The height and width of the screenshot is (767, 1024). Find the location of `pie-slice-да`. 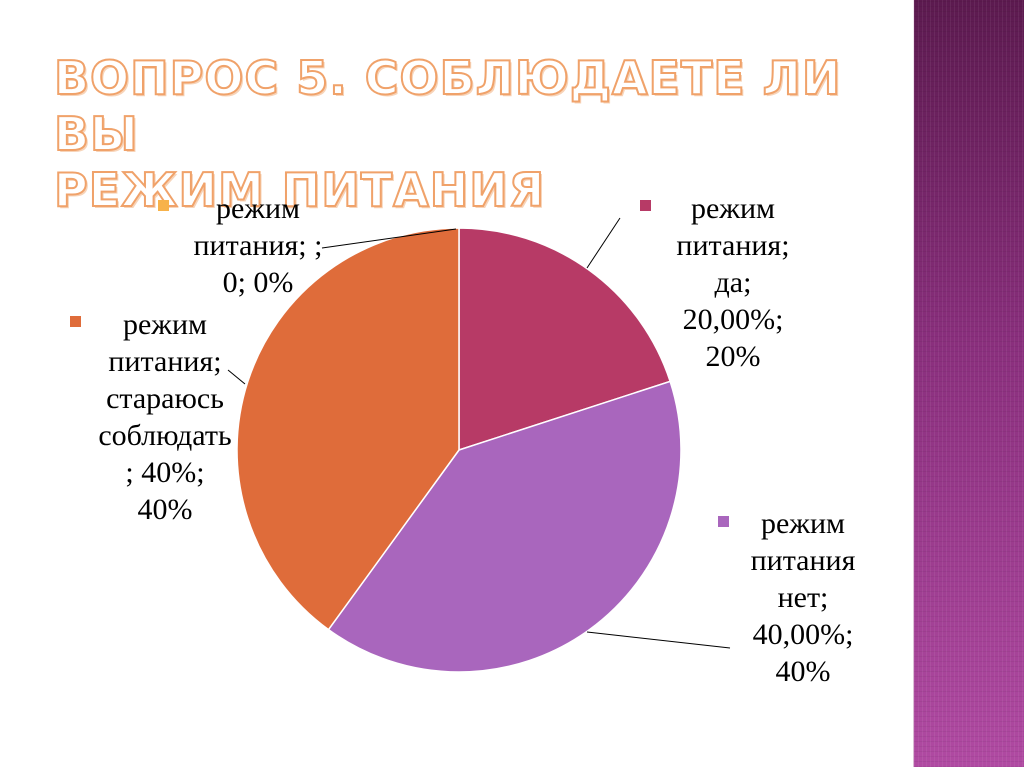

pie-slice-да is located at coordinates (565, 339).